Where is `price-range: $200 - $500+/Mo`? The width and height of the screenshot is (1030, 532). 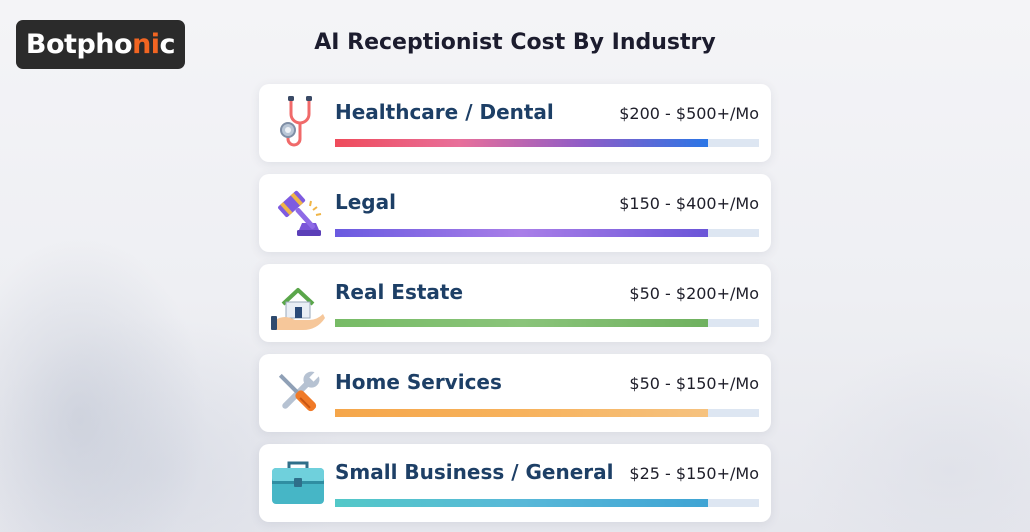 price-range: $200 - $500+/Mo is located at coordinates (689, 113).